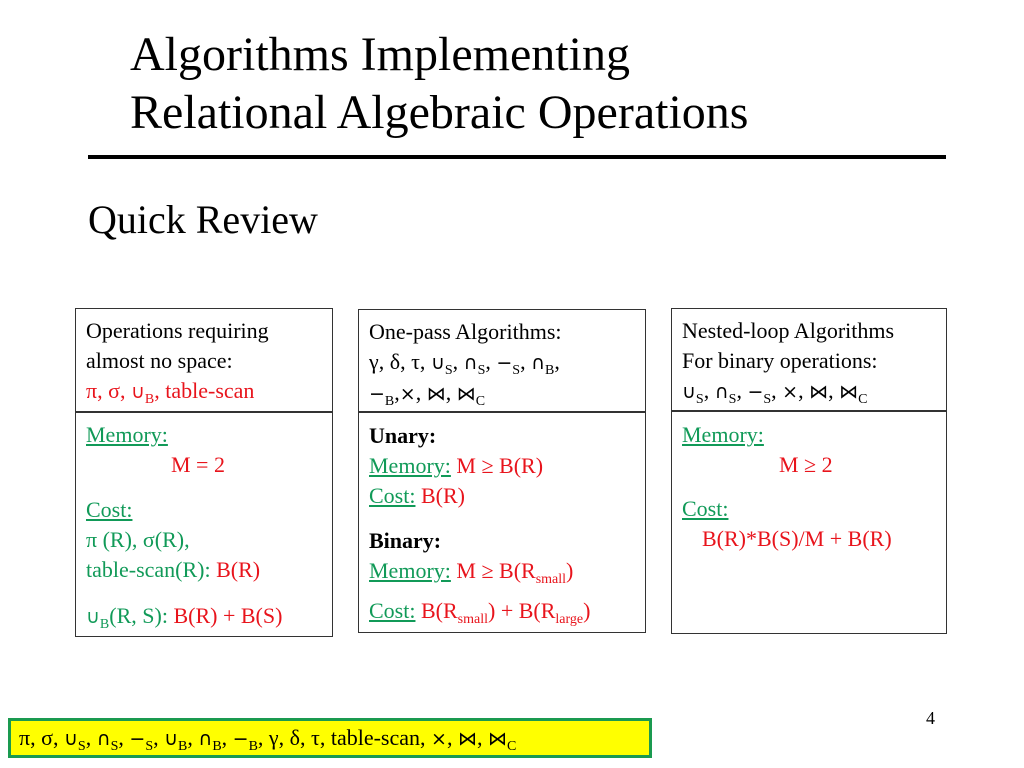  Describe the element at coordinates (227, 615) in the screenshot. I see `text-segment: B(R) + B(S)` at that location.